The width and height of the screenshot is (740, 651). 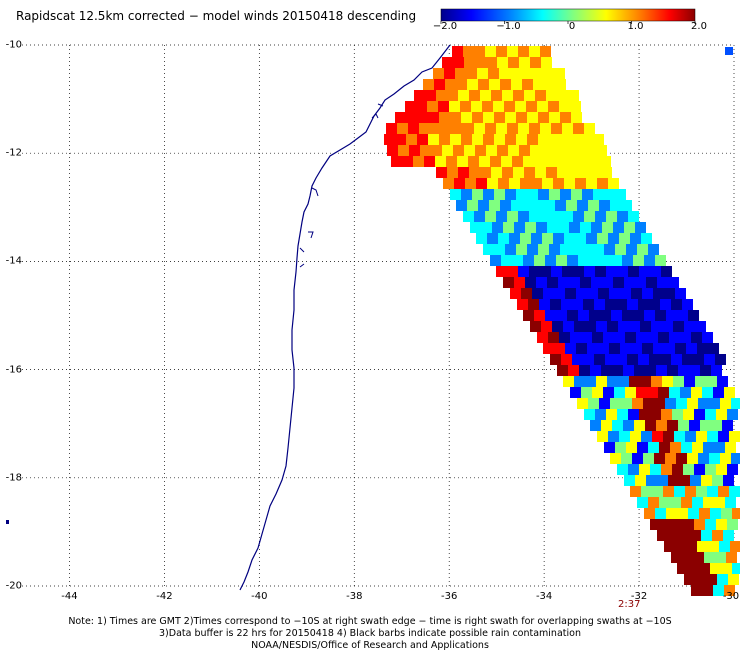 What do you see at coordinates (544, 596) in the screenshot?
I see `lon-tick-label: -34` at bounding box center [544, 596].